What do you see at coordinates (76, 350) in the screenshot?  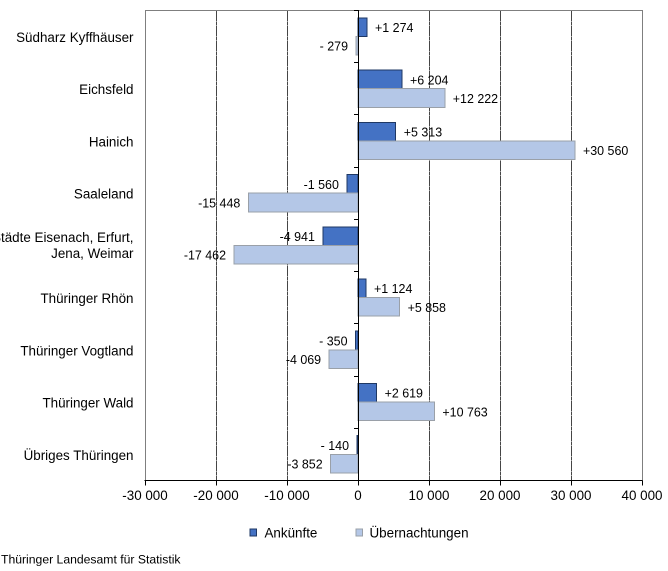 I see `svg-text: Thüringer Vogtland` at bounding box center [76, 350].